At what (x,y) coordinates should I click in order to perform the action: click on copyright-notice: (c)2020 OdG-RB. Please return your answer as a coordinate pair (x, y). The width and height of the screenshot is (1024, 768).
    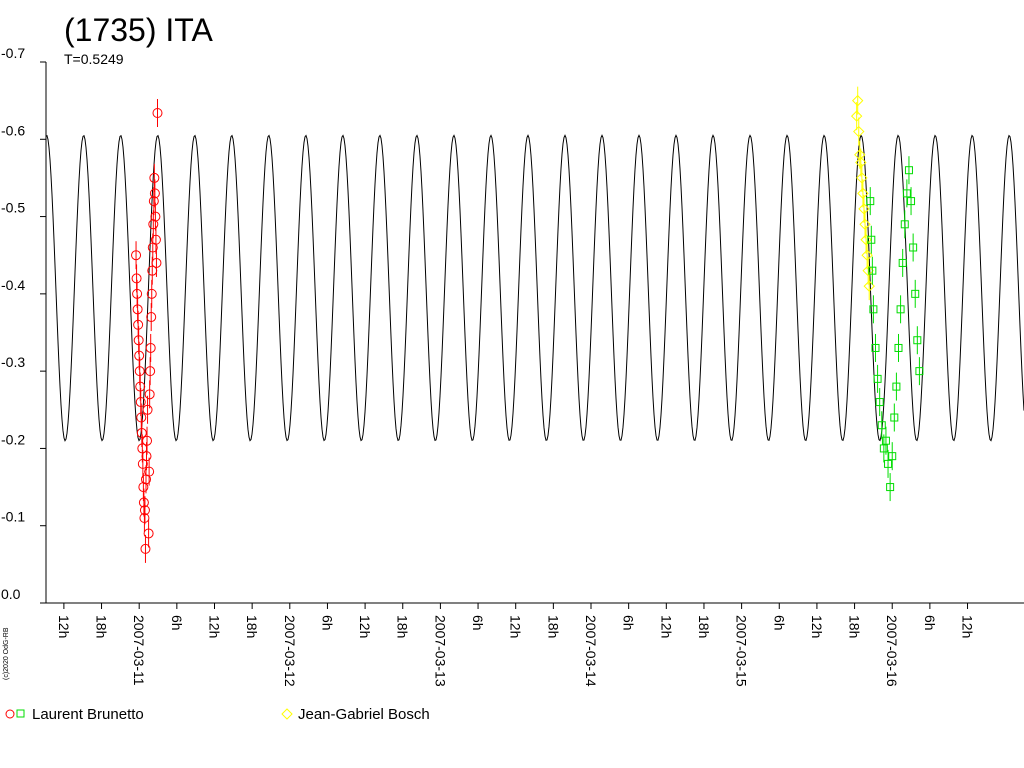
    Looking at the image, I should click on (6, 653).